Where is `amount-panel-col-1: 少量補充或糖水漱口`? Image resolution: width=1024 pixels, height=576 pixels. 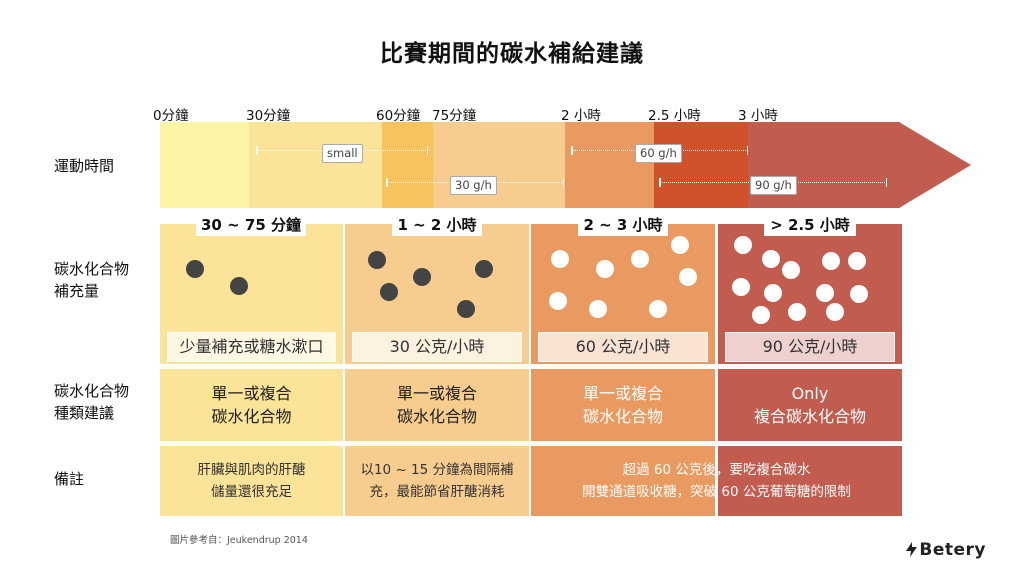
amount-panel-col-1: 少量補充或糖水漱口 is located at coordinates (251, 294).